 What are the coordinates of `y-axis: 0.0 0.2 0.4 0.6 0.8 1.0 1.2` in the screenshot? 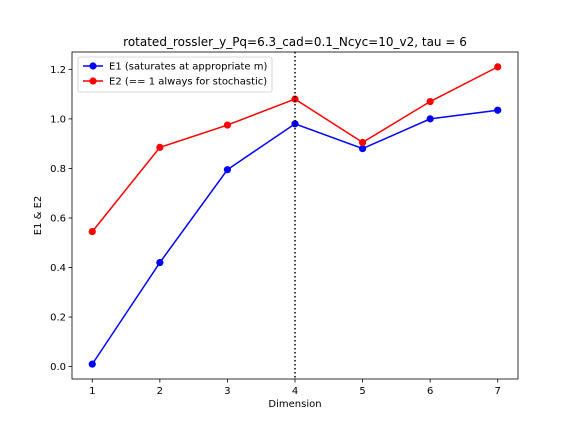 It's located at (61, 219).